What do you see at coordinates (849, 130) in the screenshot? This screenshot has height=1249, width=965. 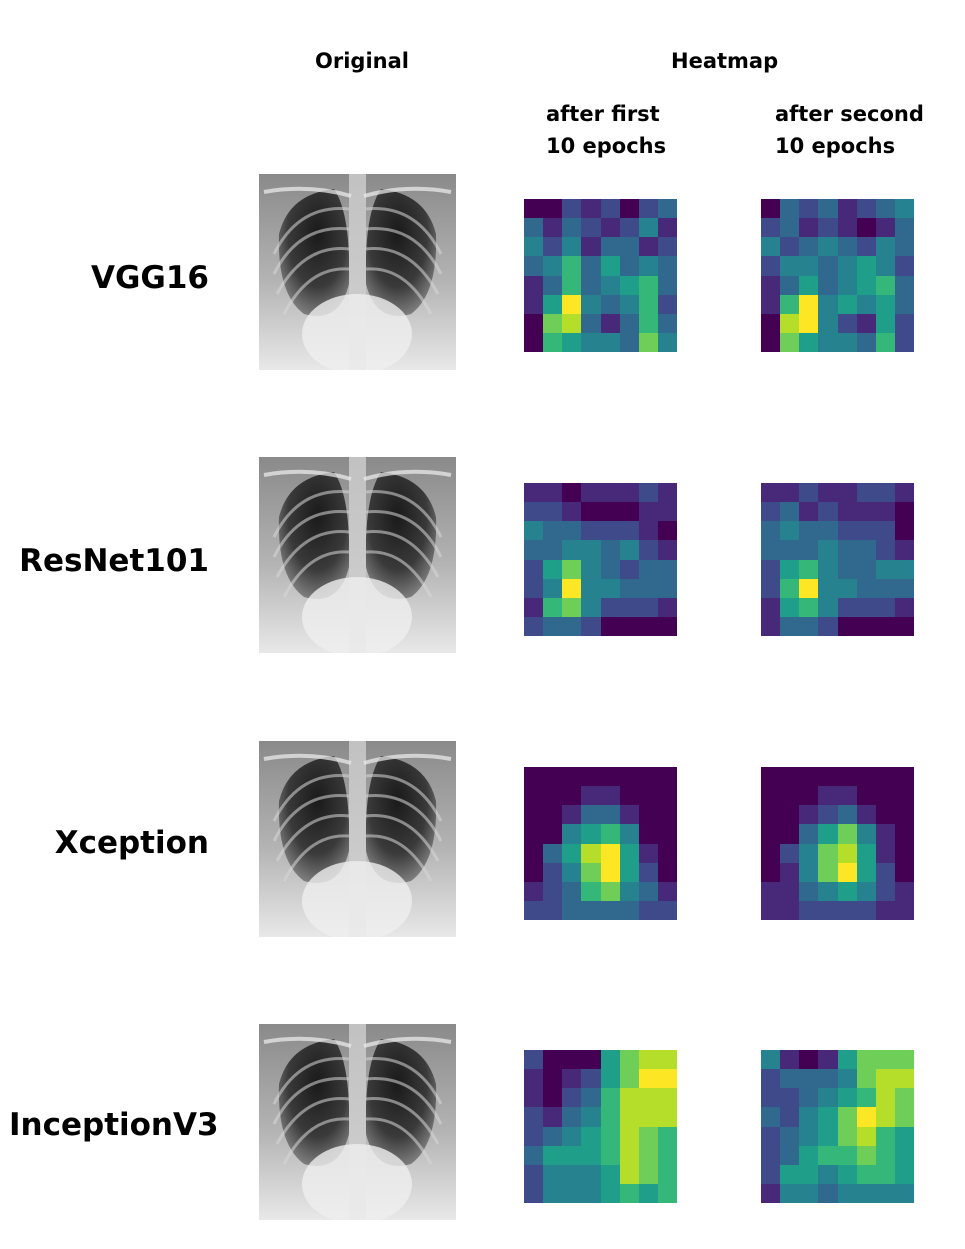 I see `after-second-epochs-header: after second 10 epochs` at bounding box center [849, 130].